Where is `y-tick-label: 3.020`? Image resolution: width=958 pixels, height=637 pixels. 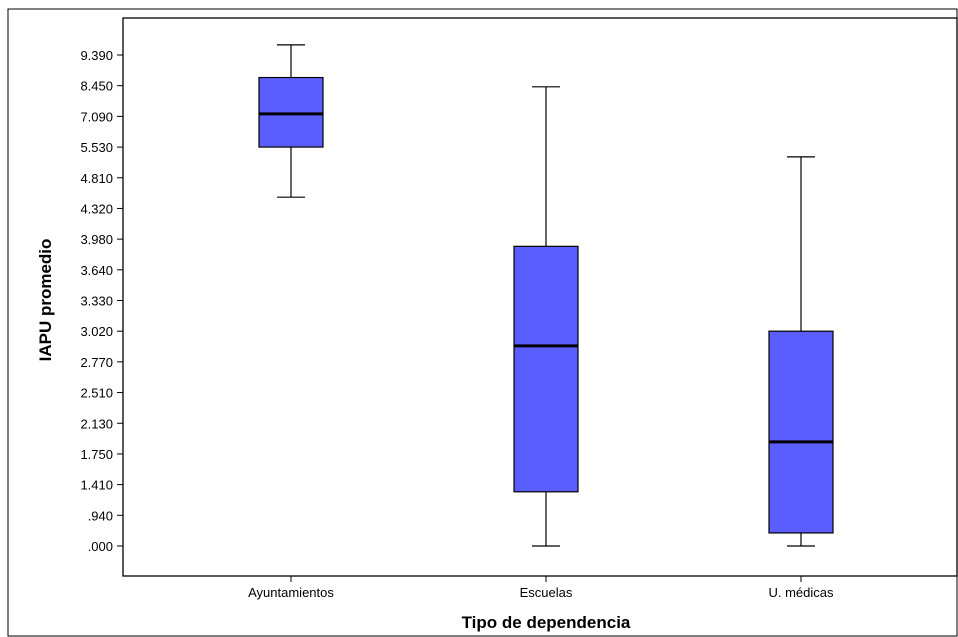 y-tick-label: 3.020 is located at coordinates (96, 331).